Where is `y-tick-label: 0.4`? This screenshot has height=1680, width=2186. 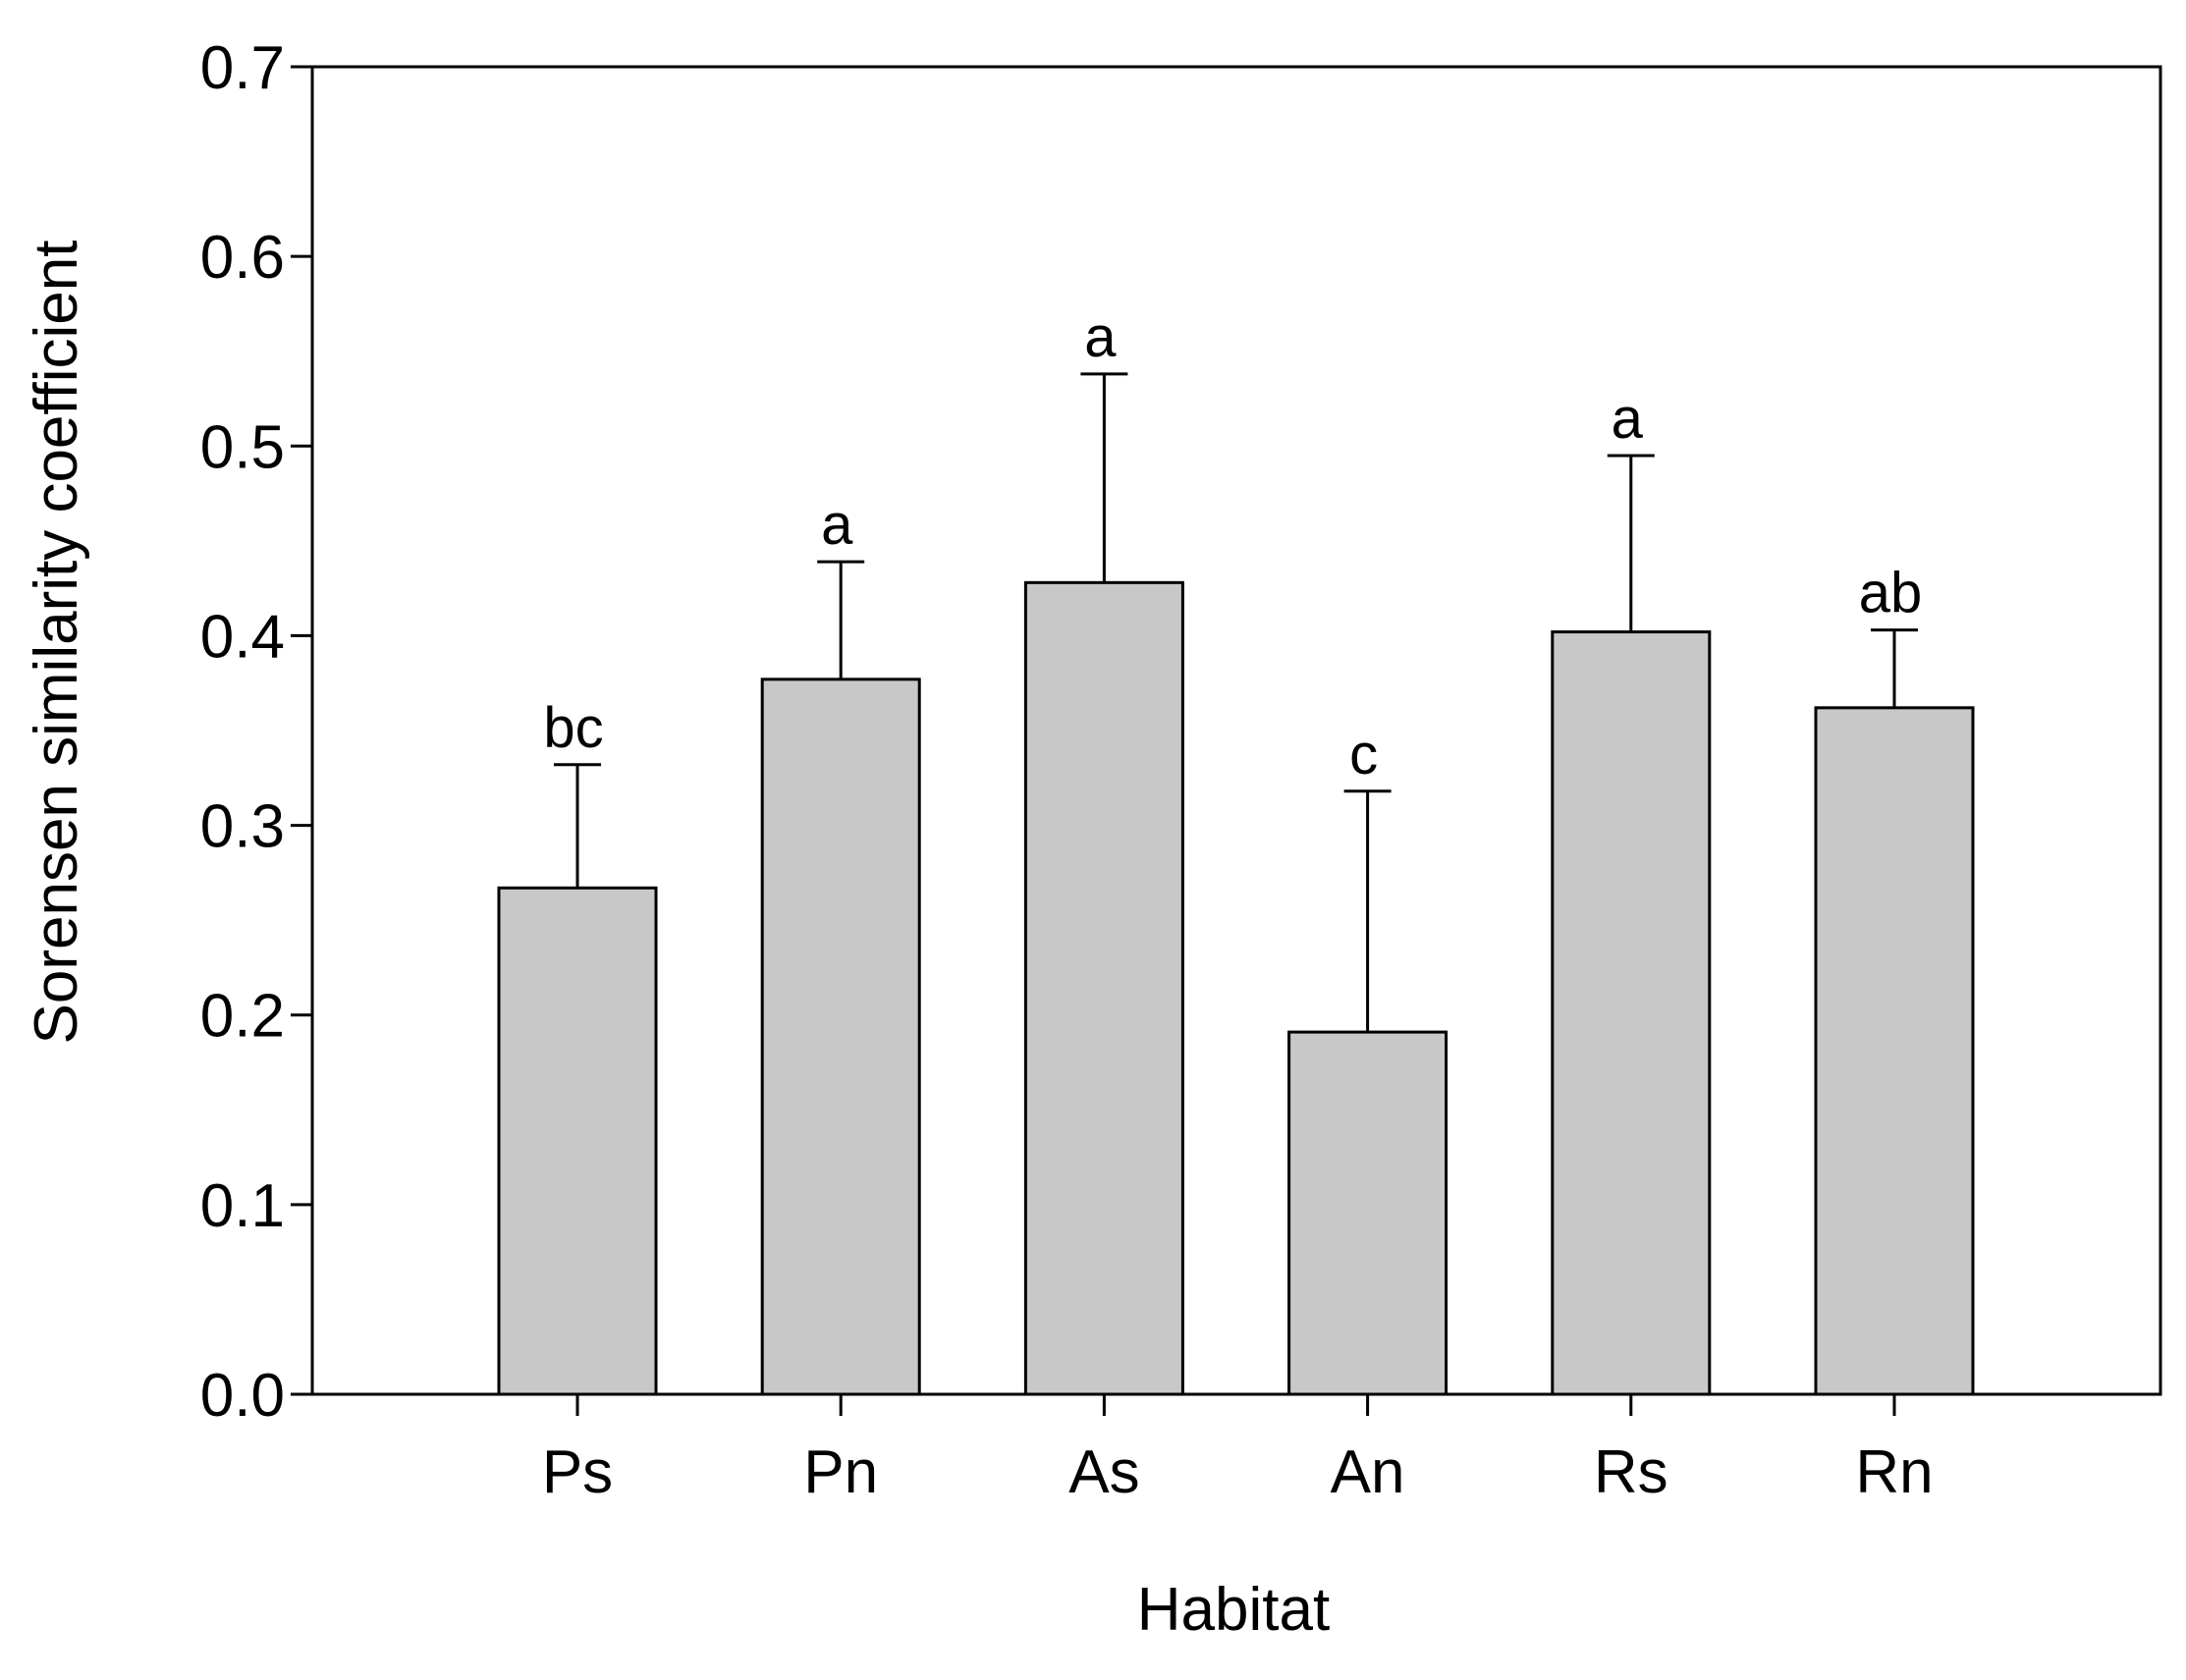
y-tick-label: 0.4 is located at coordinates (242, 637).